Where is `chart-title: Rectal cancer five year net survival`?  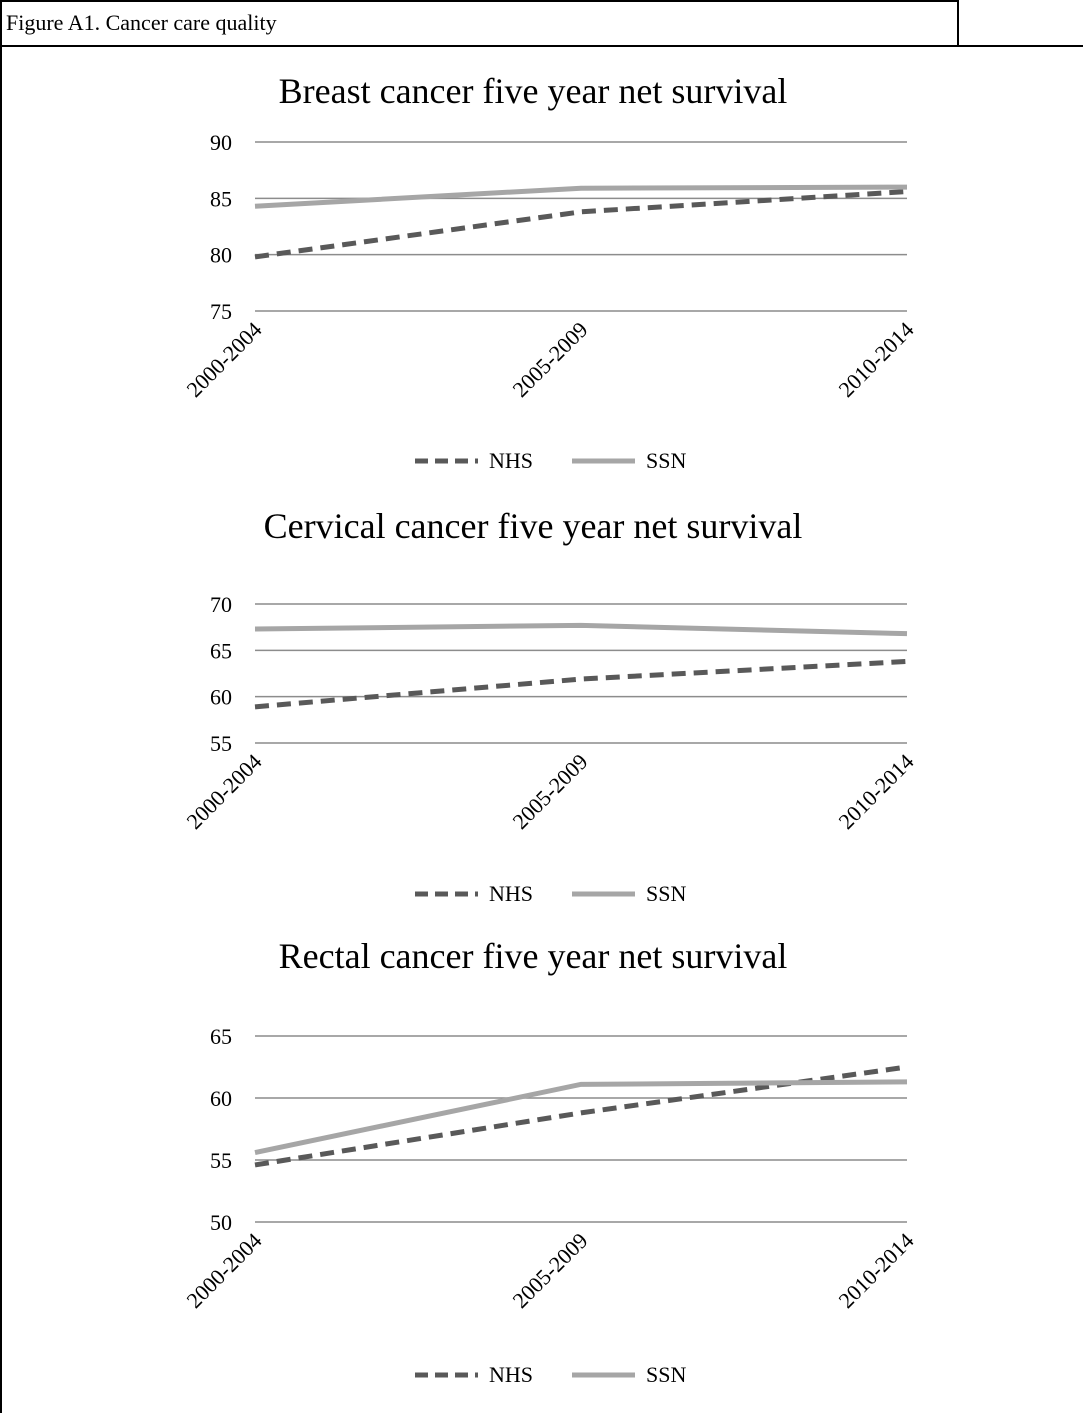 chart-title: Rectal cancer five year net survival is located at coordinates (533, 956).